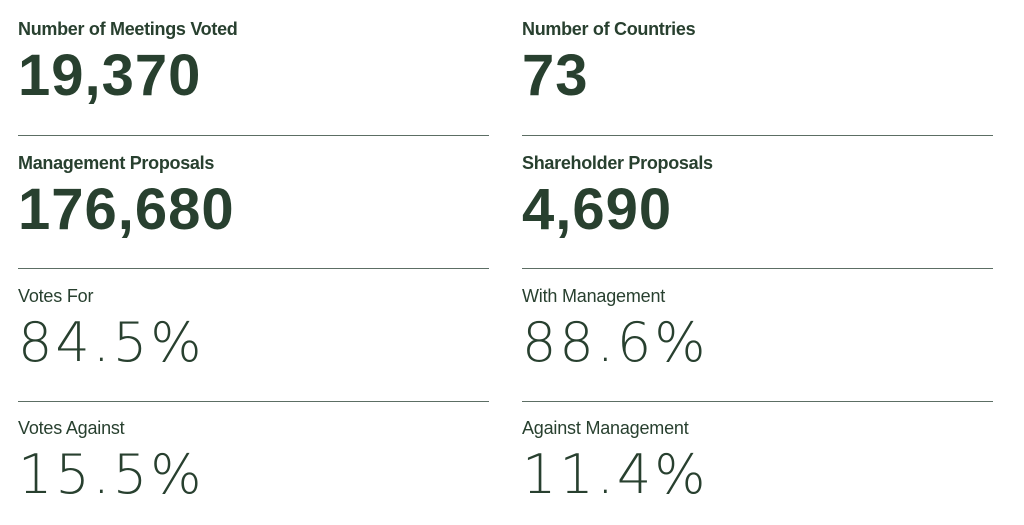 This screenshot has width=1024, height=525. I want to click on stat-votes-for: Votes For 84.5%, so click(253, 329).